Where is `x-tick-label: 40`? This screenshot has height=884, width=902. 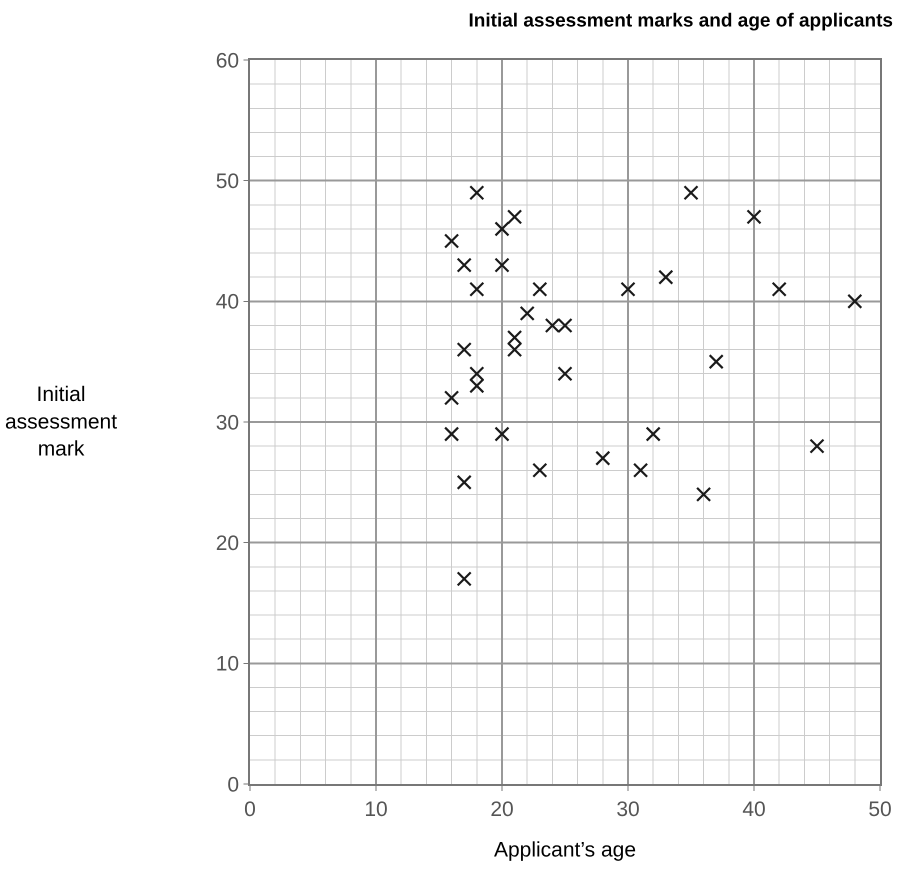 x-tick-label: 40 is located at coordinates (754, 809).